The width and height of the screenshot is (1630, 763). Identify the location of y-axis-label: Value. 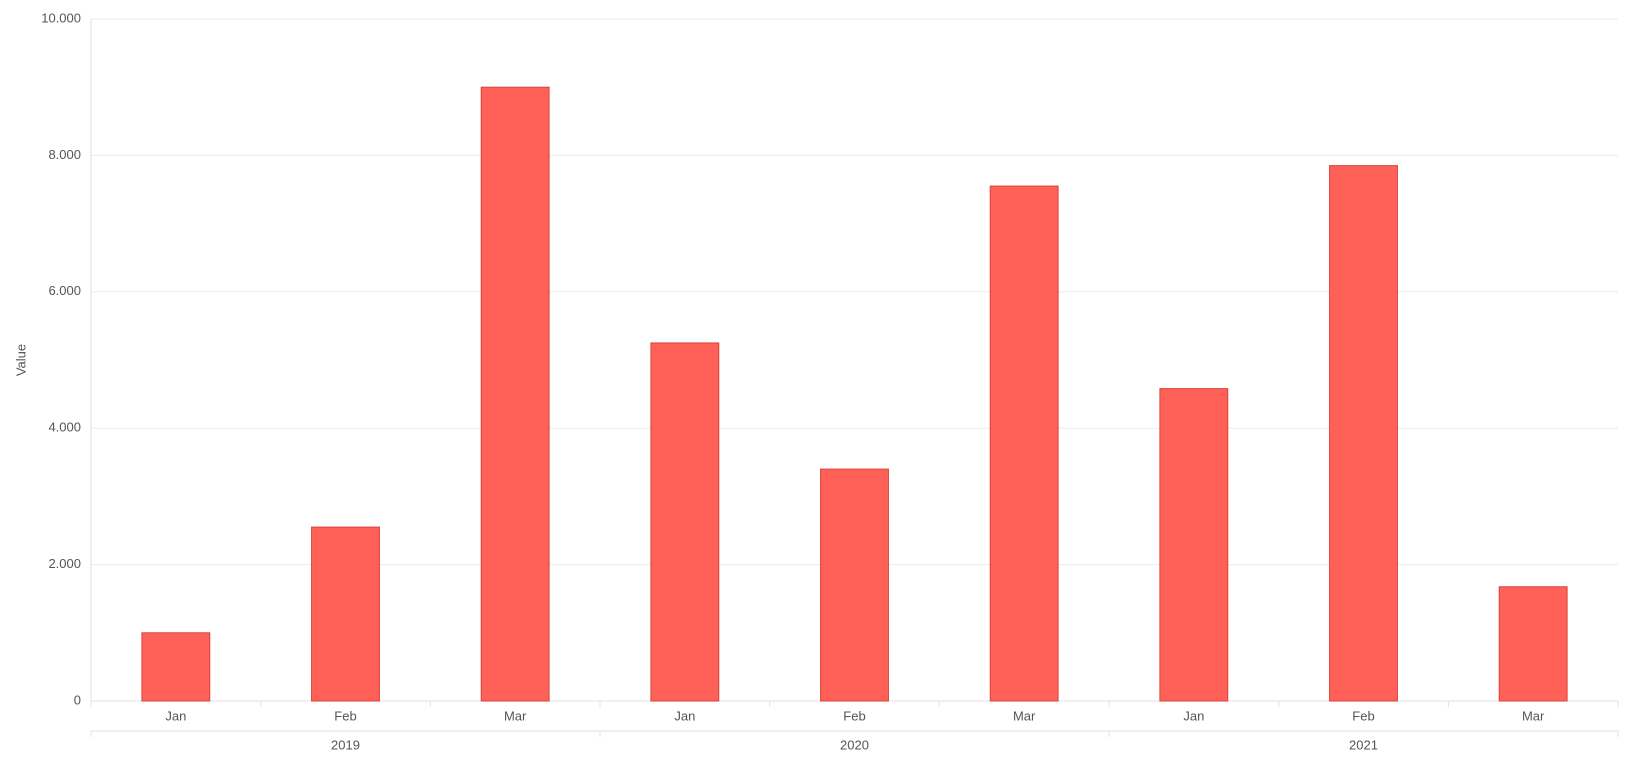
(20, 360).